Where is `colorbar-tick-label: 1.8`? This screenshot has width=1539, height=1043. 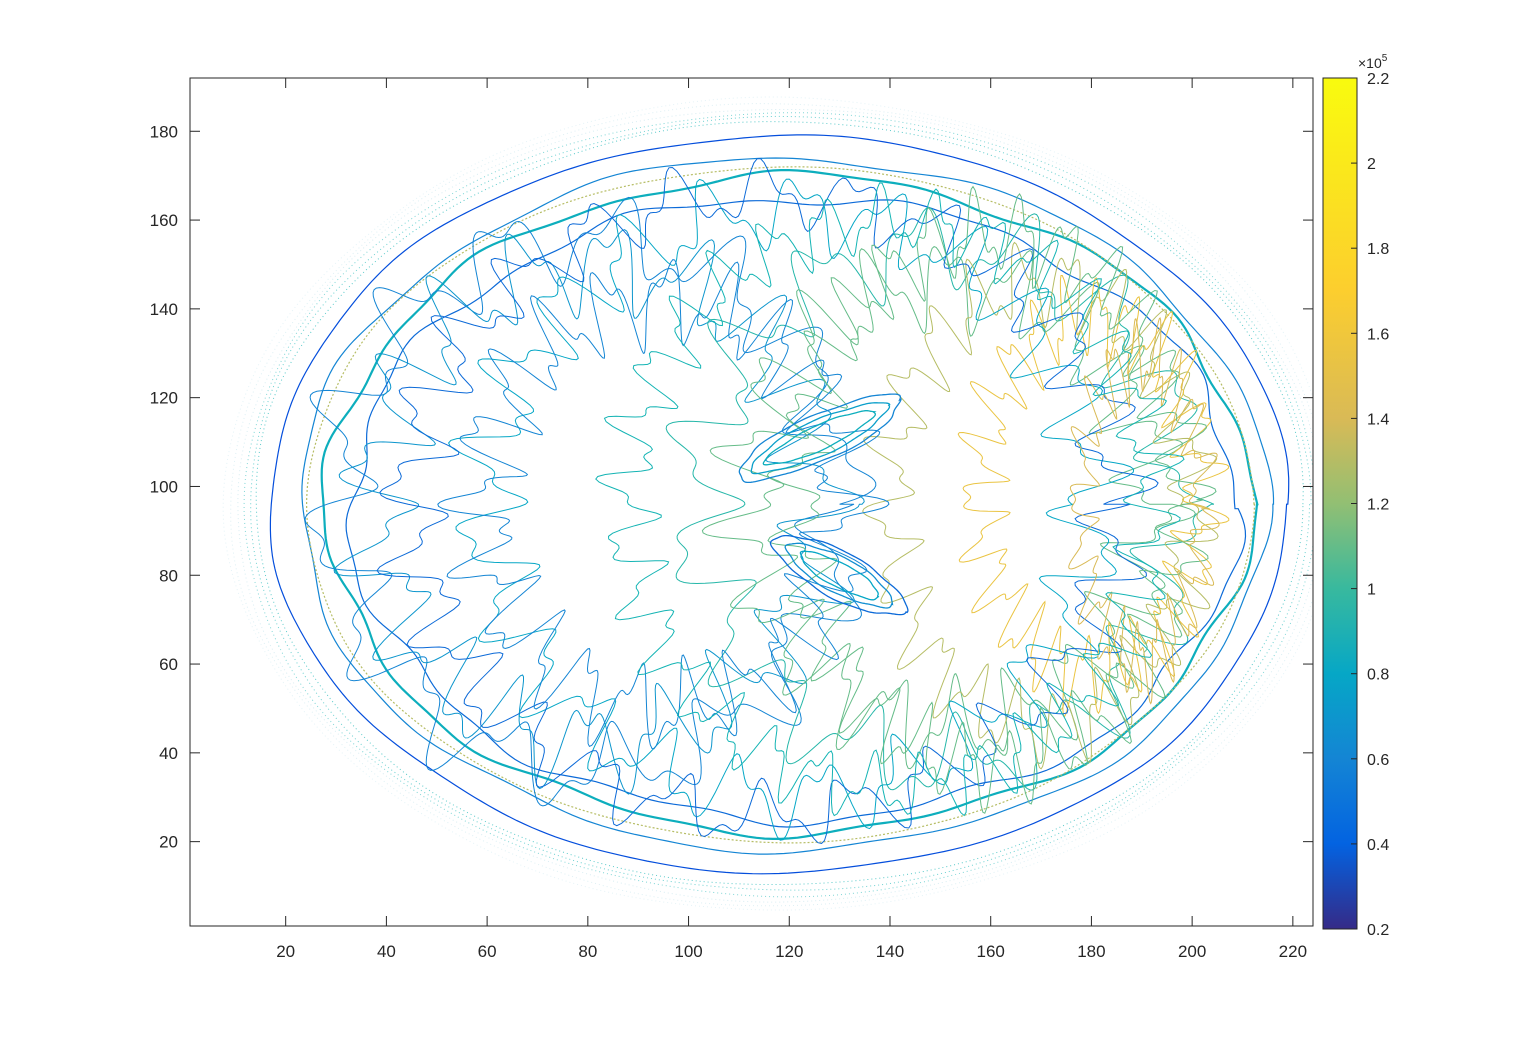
colorbar-tick-label: 1.8 is located at coordinates (1378, 249).